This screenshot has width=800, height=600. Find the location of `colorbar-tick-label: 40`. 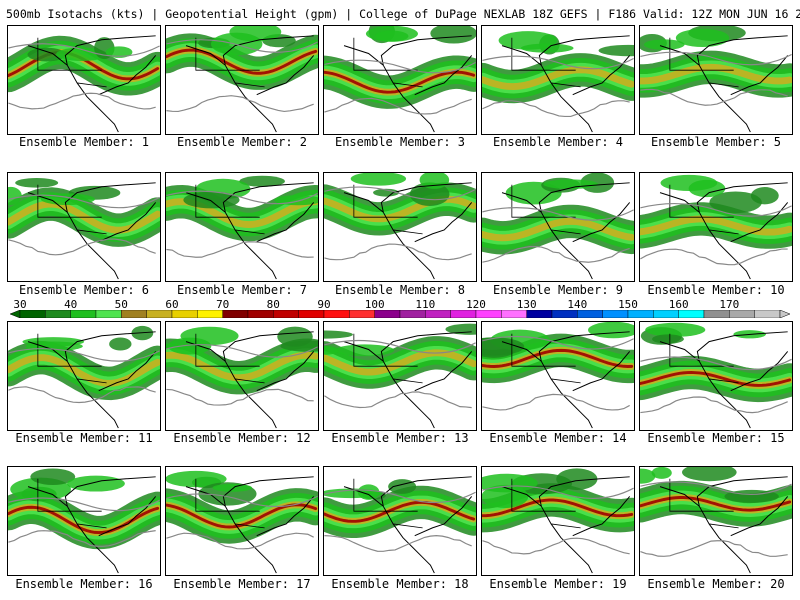

colorbar-tick-label: 40 is located at coordinates (71, 304).